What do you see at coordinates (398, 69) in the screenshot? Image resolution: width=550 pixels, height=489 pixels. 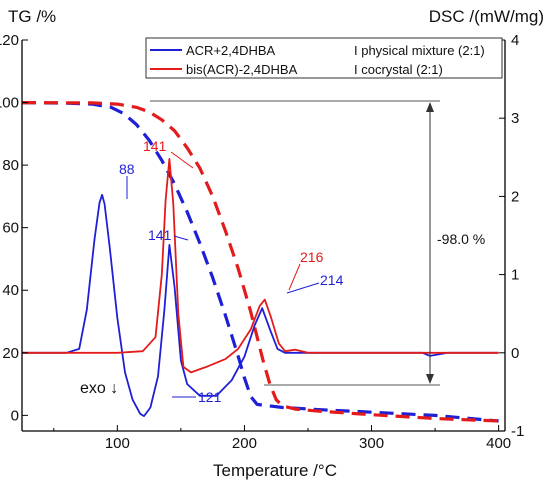 I see `legend-note-cocrystal: I cocrystal (2:1)` at bounding box center [398, 69].